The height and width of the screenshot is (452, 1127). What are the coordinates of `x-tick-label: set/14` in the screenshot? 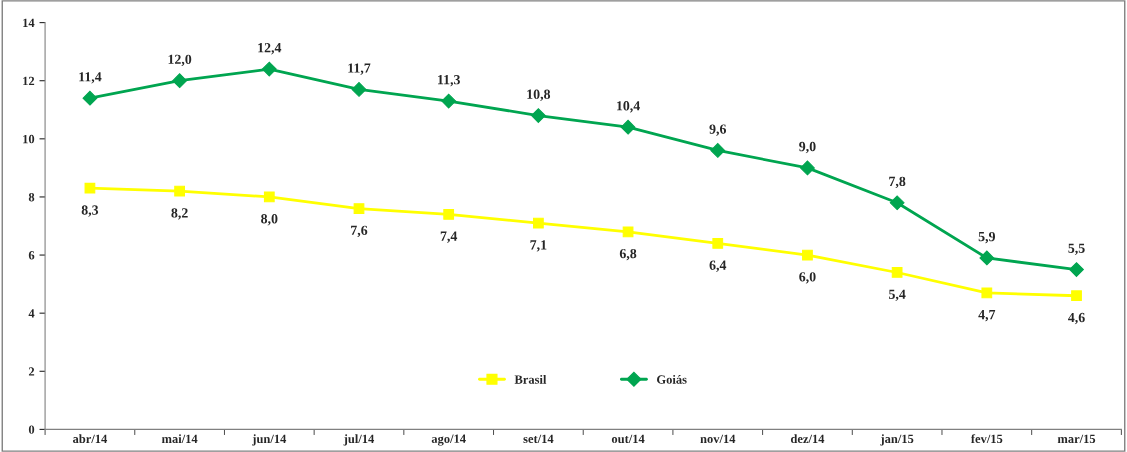 It's located at (538, 439).